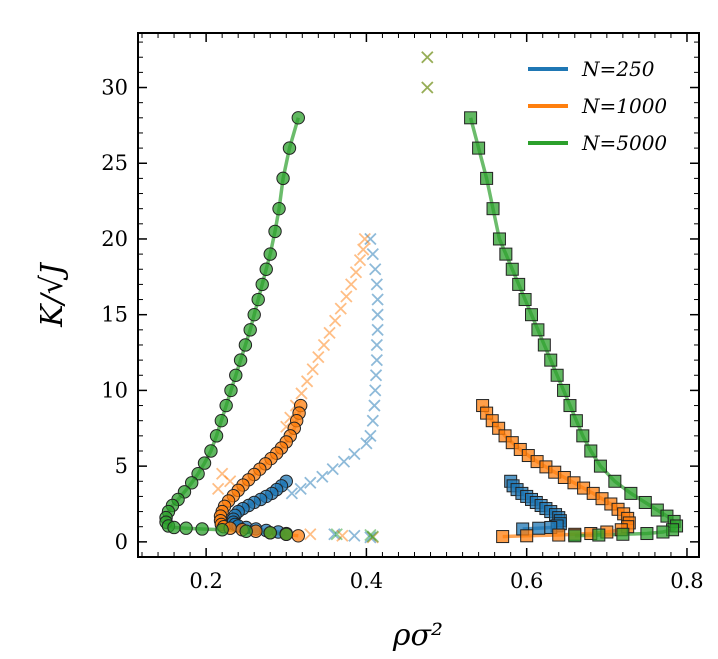 This screenshot has width=718, height=659. I want to click on y-tick-label: 5, so click(121, 466).